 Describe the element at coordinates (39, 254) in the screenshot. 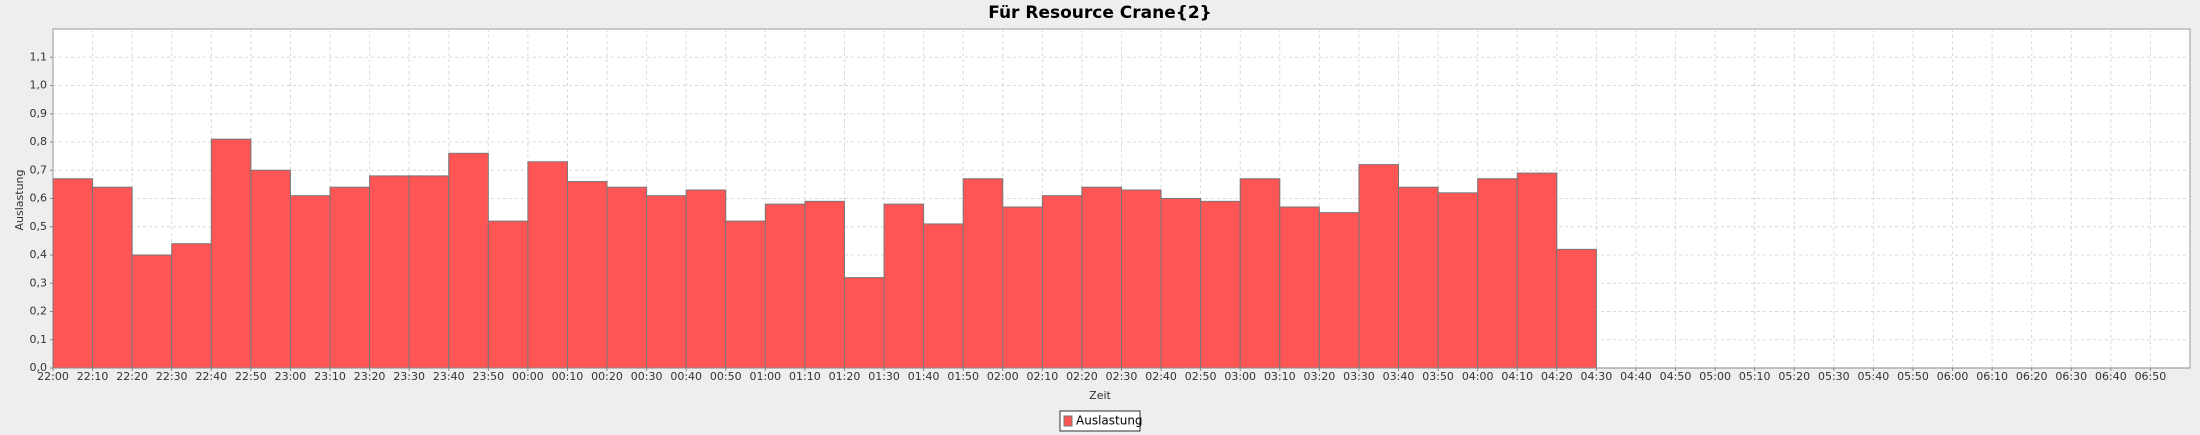

I see `y-tick-label: 0,4` at that location.